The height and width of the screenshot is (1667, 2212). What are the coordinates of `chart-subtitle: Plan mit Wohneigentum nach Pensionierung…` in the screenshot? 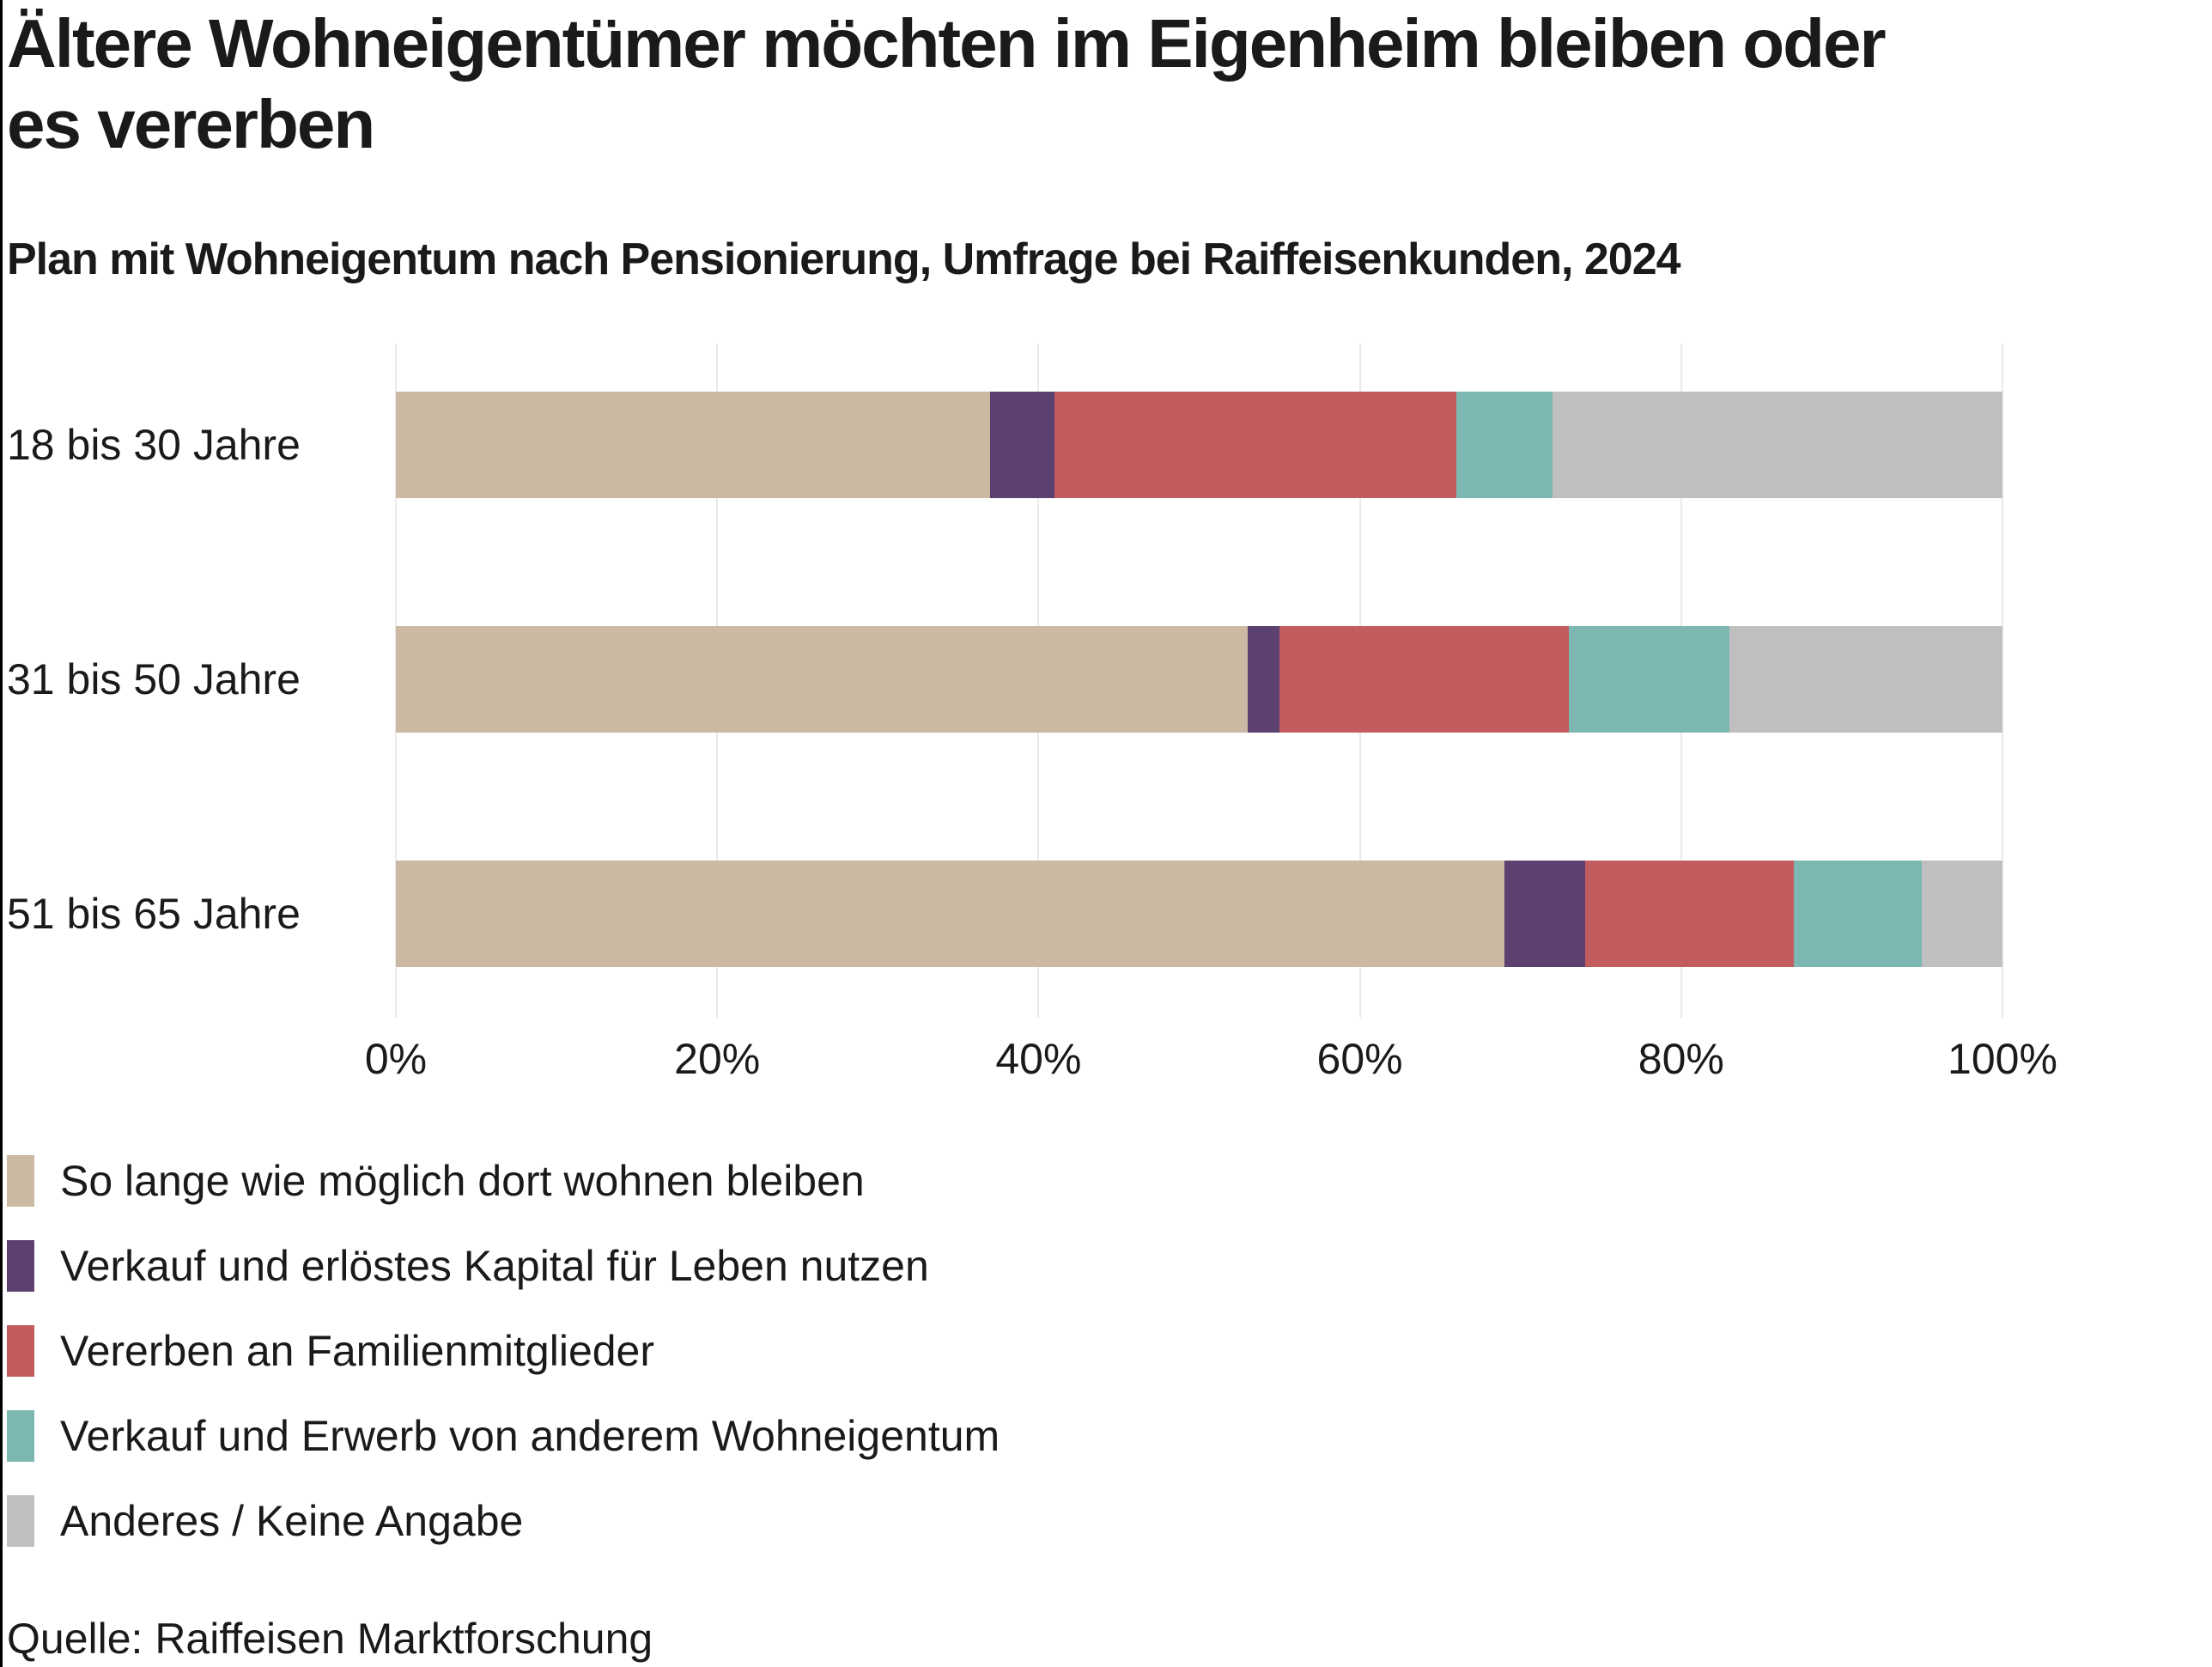 It's located at (844, 259).